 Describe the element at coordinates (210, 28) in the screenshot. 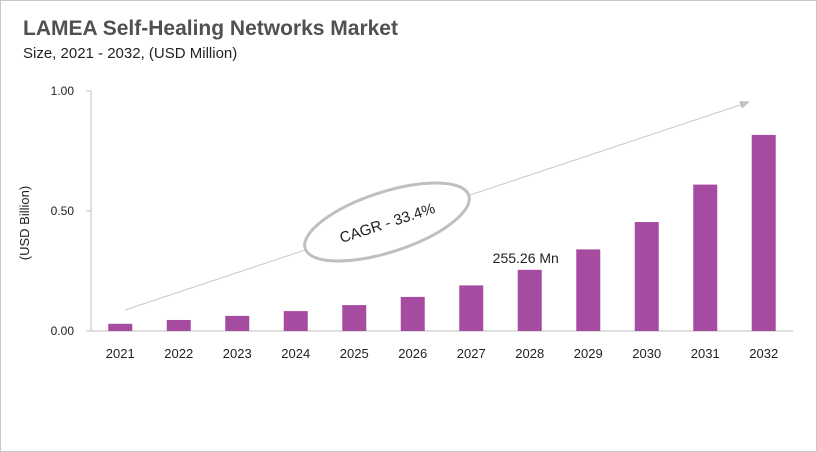

I see `chart-title: LAMEA Self-Healing Networks Market` at that location.